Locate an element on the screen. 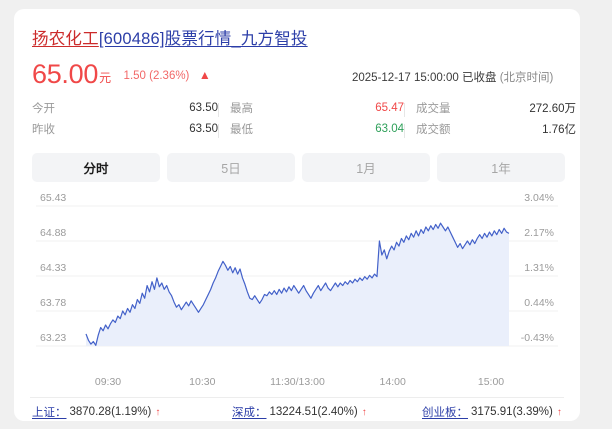  quote-timestamp: 2025-12-17 15:00:00 已收盘 (北京时间) is located at coordinates (452, 77).